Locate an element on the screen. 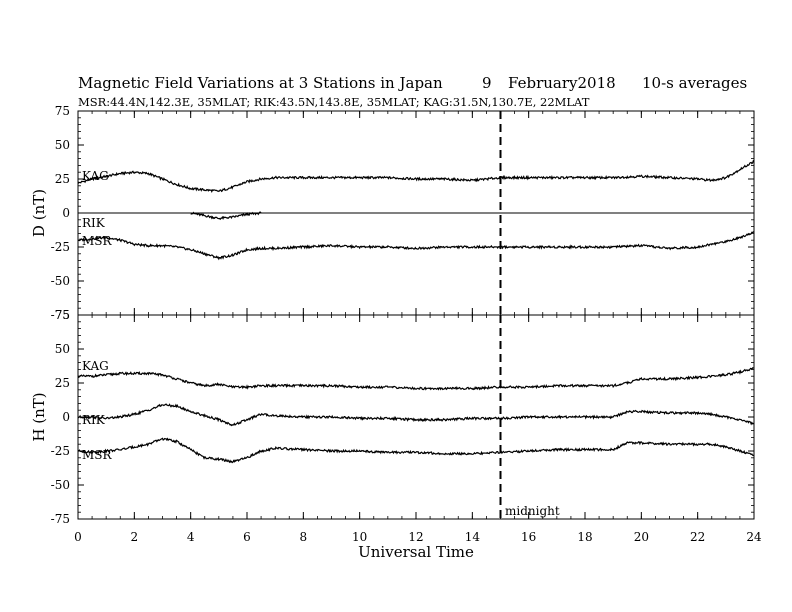 The height and width of the screenshot is (612, 792). h-series-kag is located at coordinates (416, 379).